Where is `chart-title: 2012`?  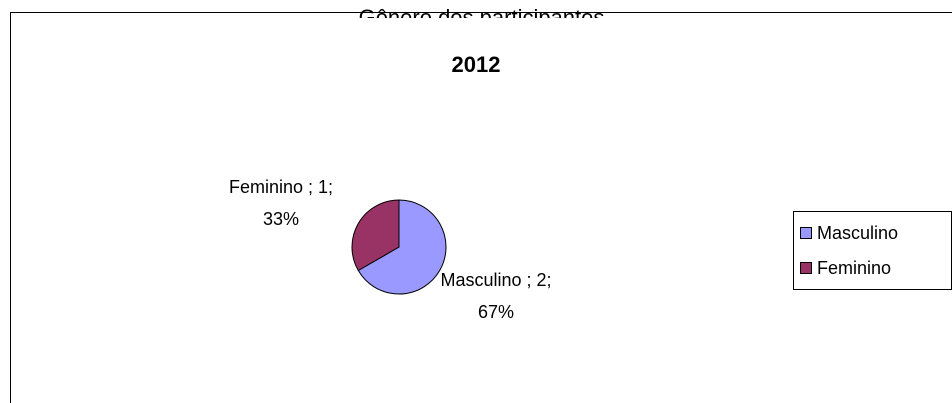
chart-title: 2012 is located at coordinates (476, 64).